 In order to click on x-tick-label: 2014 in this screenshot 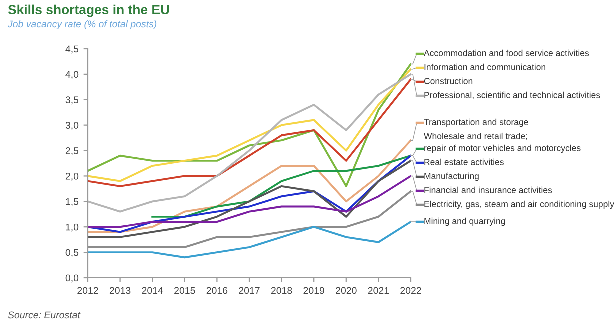, I will do `click(153, 290)`.